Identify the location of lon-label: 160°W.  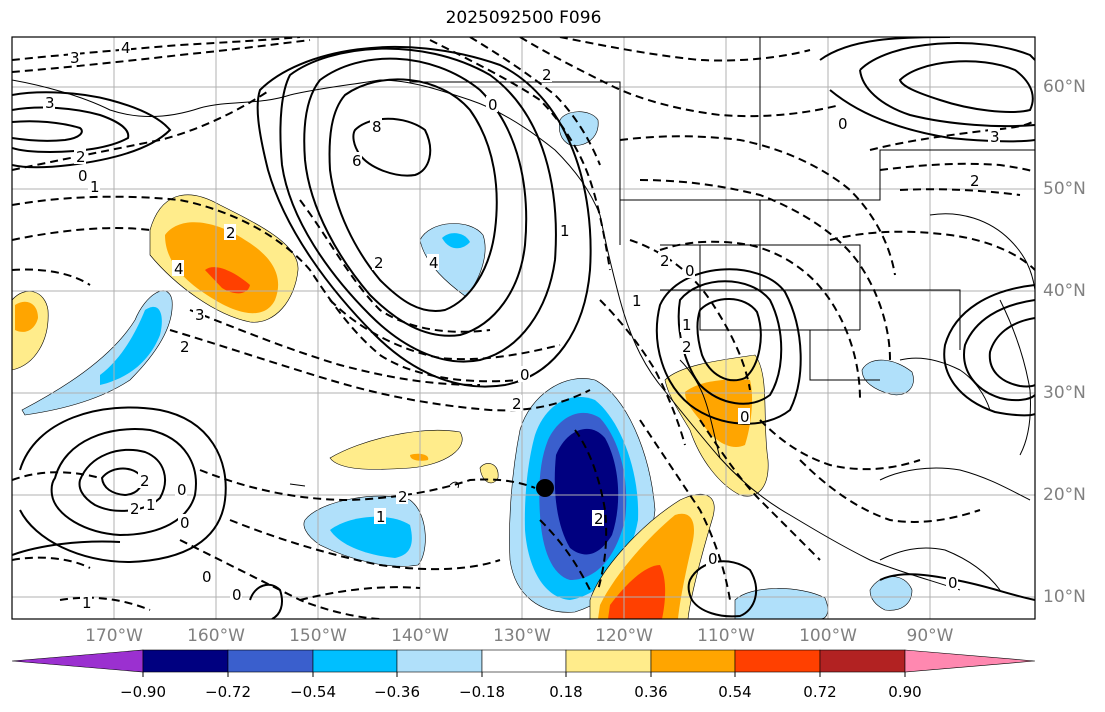
(216, 636).